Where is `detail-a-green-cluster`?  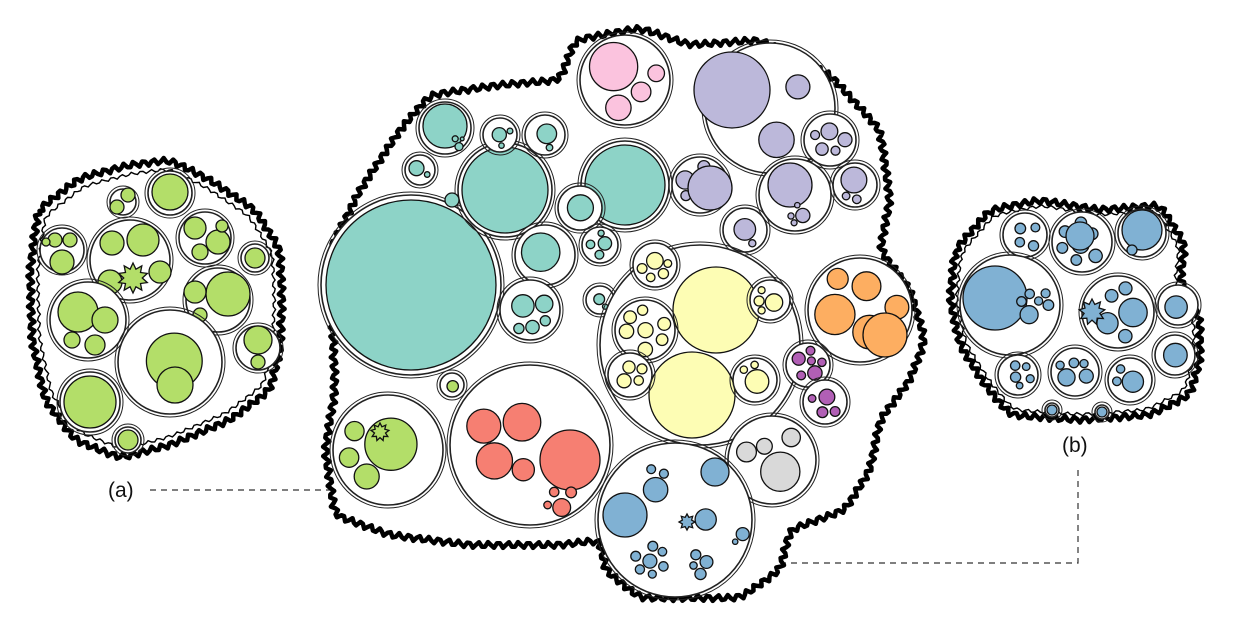 detail-a-green-cluster is located at coordinates (156, 308).